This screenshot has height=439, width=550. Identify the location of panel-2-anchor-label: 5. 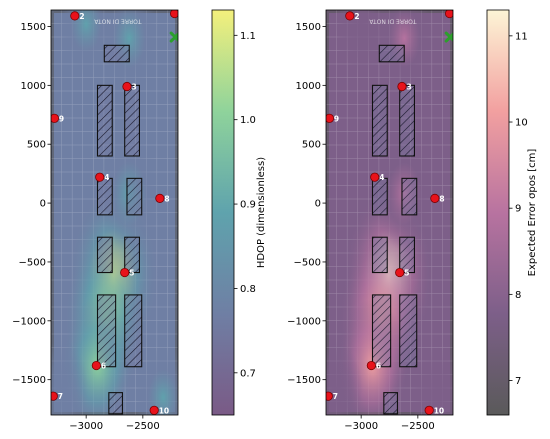
(406, 273).